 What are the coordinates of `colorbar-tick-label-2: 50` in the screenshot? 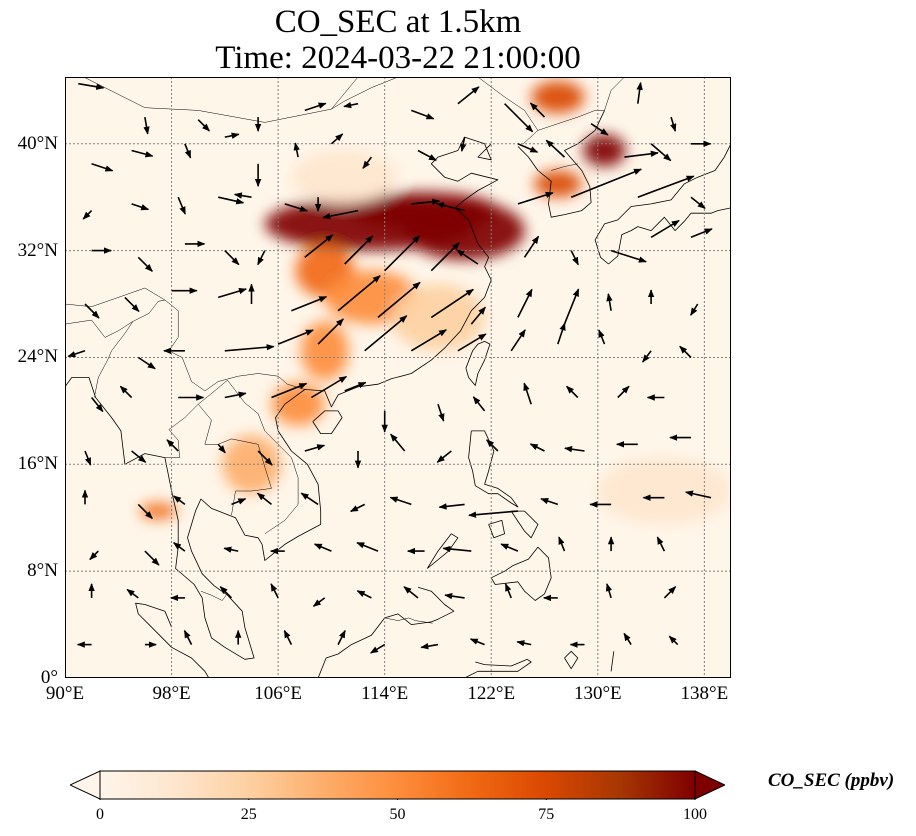 It's located at (397, 814).